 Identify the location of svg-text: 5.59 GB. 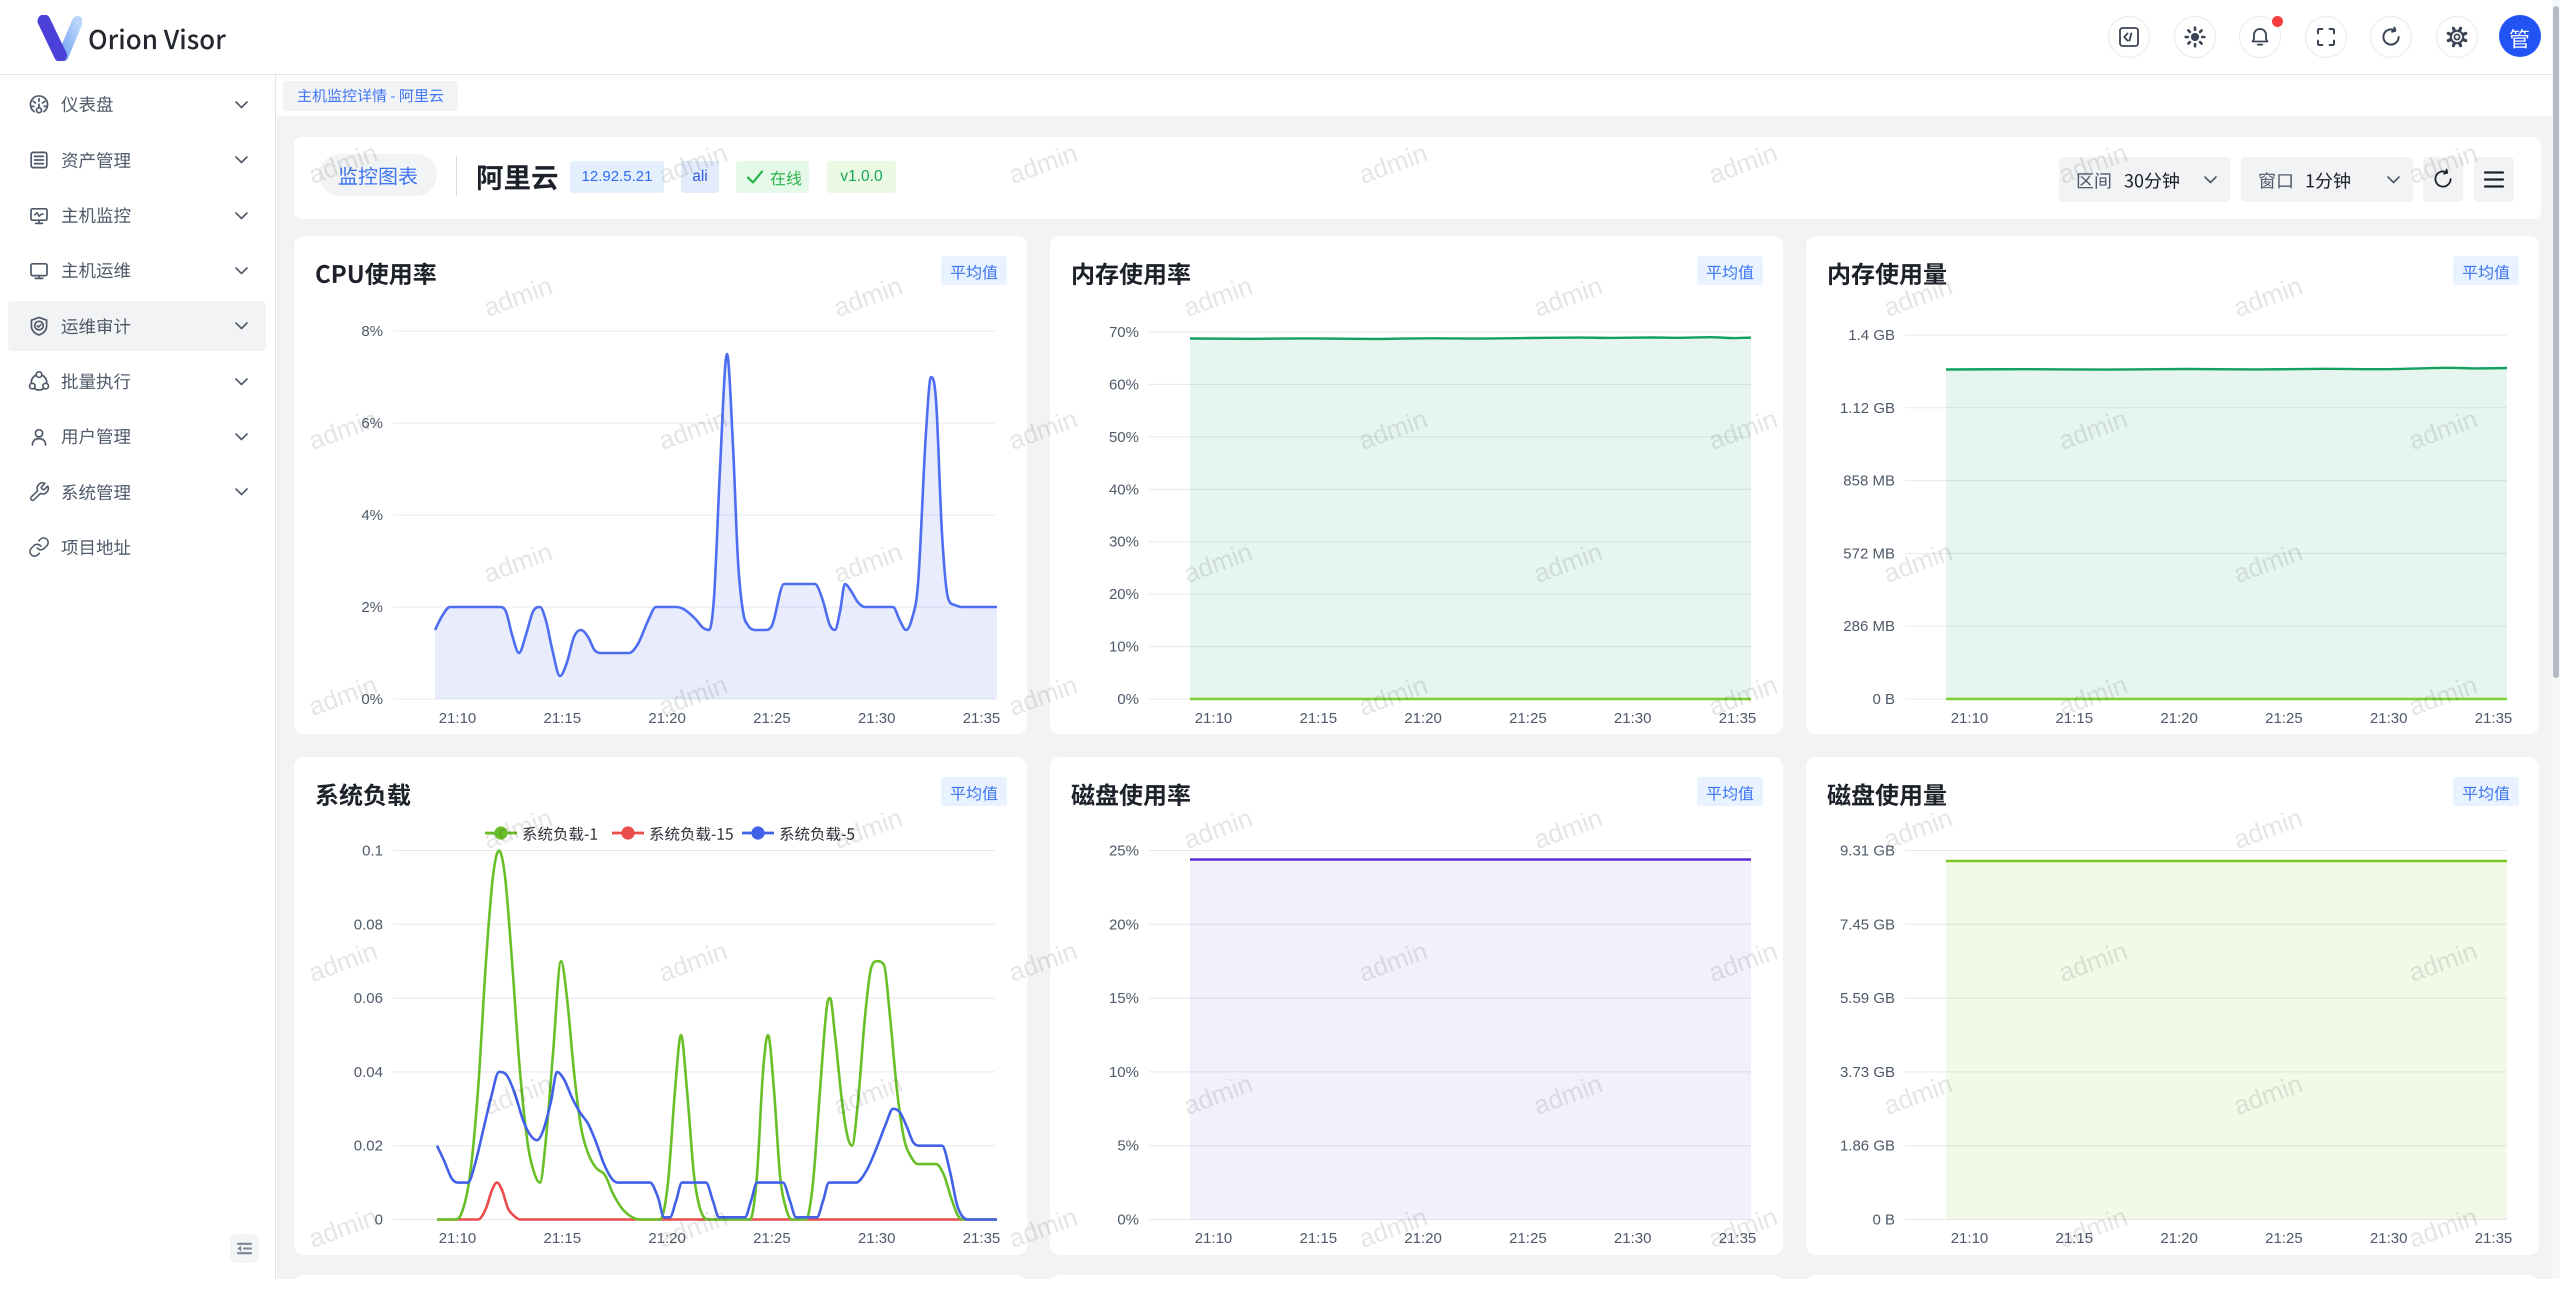
(1867, 998).